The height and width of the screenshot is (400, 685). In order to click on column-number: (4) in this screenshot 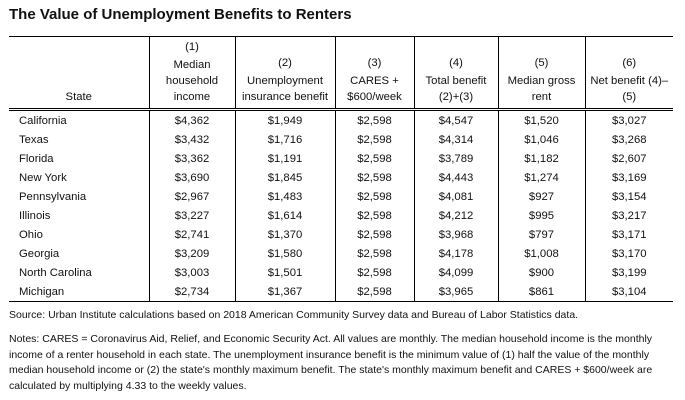, I will do `click(456, 63)`.